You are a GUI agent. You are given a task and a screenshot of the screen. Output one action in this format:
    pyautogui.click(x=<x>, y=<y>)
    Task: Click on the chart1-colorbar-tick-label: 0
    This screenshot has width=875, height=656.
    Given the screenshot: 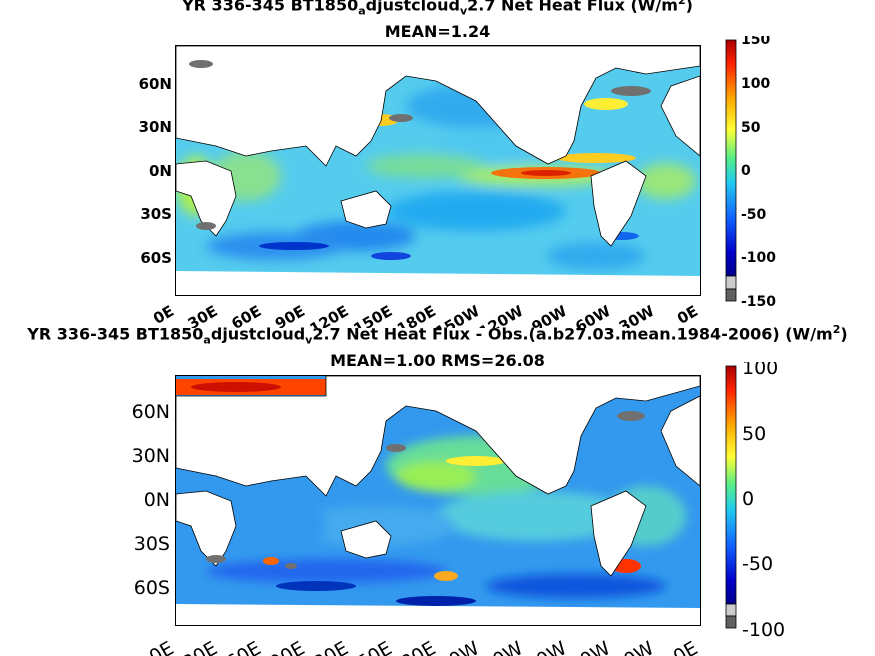 What is the action you would take?
    pyautogui.click(x=746, y=171)
    